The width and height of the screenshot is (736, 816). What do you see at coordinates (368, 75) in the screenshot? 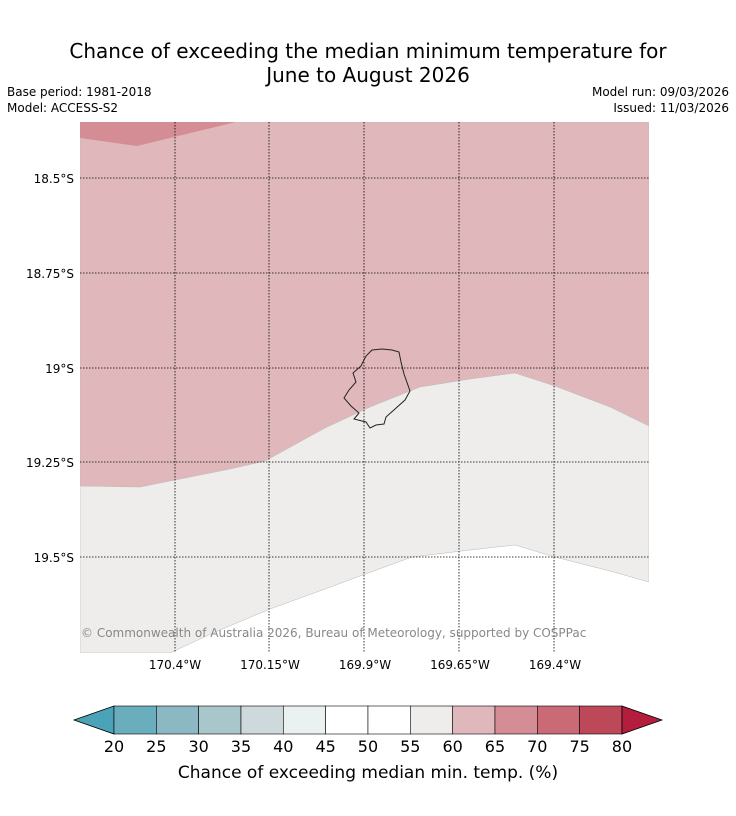
I see `title-line-2: June to August 2026` at bounding box center [368, 75].